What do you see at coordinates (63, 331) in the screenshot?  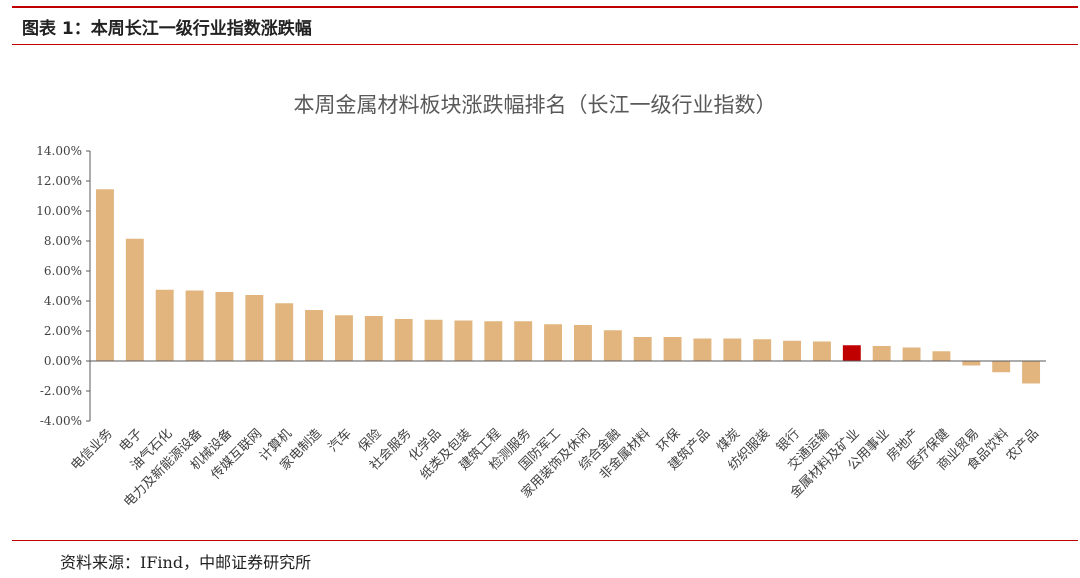 I see `y-tick-label: 2.00%` at bounding box center [63, 331].